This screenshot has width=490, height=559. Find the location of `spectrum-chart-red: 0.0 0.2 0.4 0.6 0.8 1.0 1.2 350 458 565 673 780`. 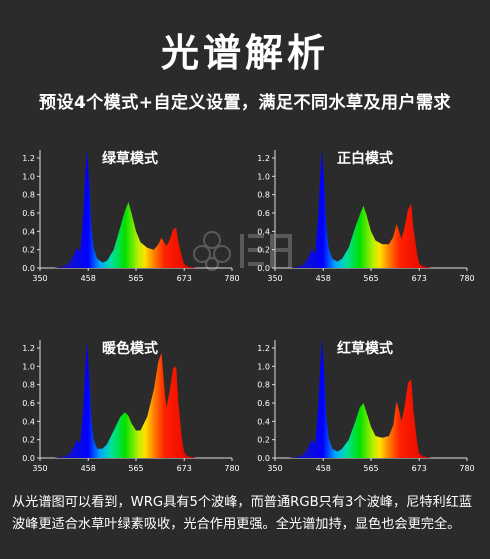

spectrum-chart-red: 0.0 0.2 0.4 0.6 0.8 1.0 1.2 350 458 565 673 780 is located at coordinates (366, 405).